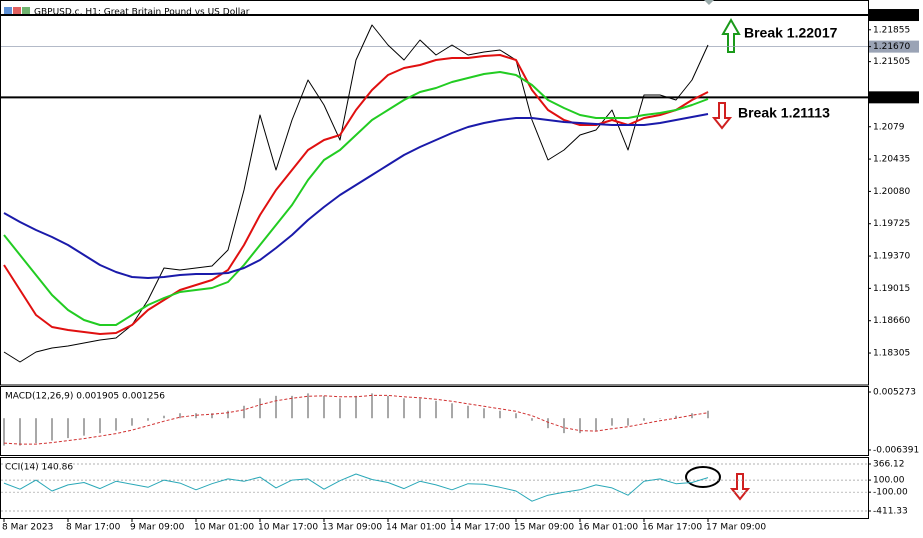 The image size is (923, 538). What do you see at coordinates (891, 98) in the screenshot?
I see `y-tick-label: 1.21113` at bounding box center [891, 98].